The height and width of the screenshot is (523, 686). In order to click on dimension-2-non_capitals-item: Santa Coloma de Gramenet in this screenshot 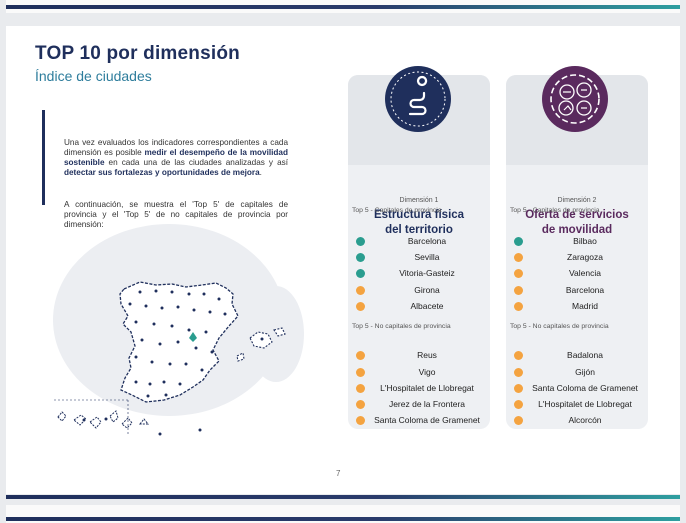, I will do `click(579, 389)`.